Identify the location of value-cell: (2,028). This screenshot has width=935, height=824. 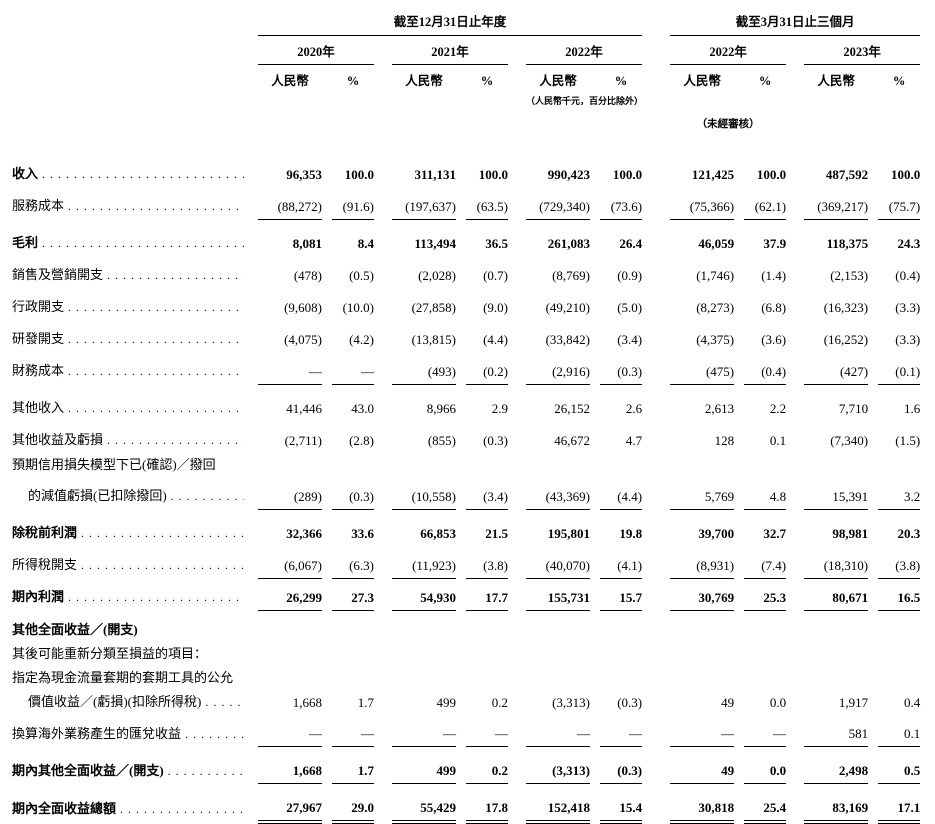
(437, 275).